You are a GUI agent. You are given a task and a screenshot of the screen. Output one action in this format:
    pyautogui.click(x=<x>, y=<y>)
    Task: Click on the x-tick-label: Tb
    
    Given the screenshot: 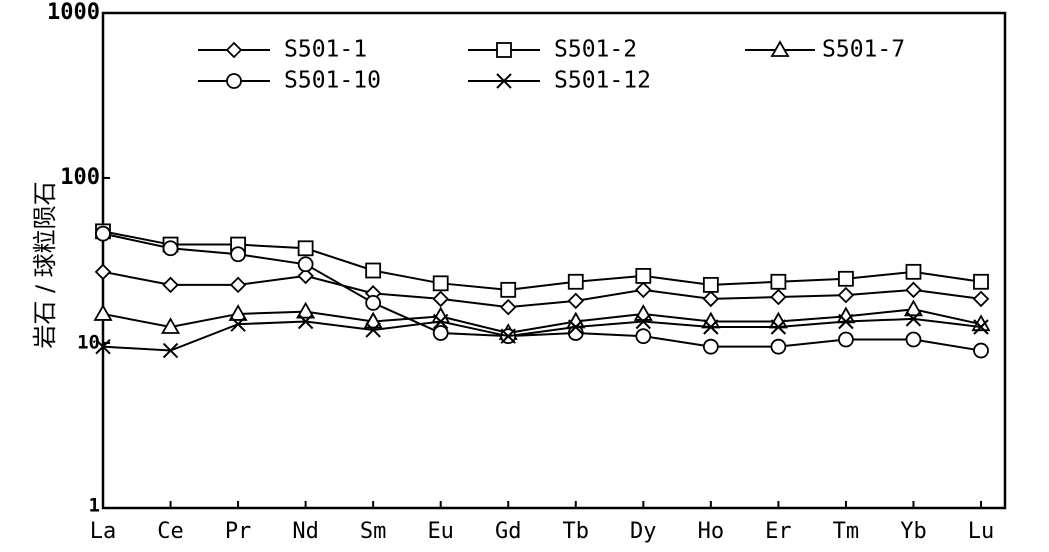 What is the action you would take?
    pyautogui.click(x=576, y=531)
    